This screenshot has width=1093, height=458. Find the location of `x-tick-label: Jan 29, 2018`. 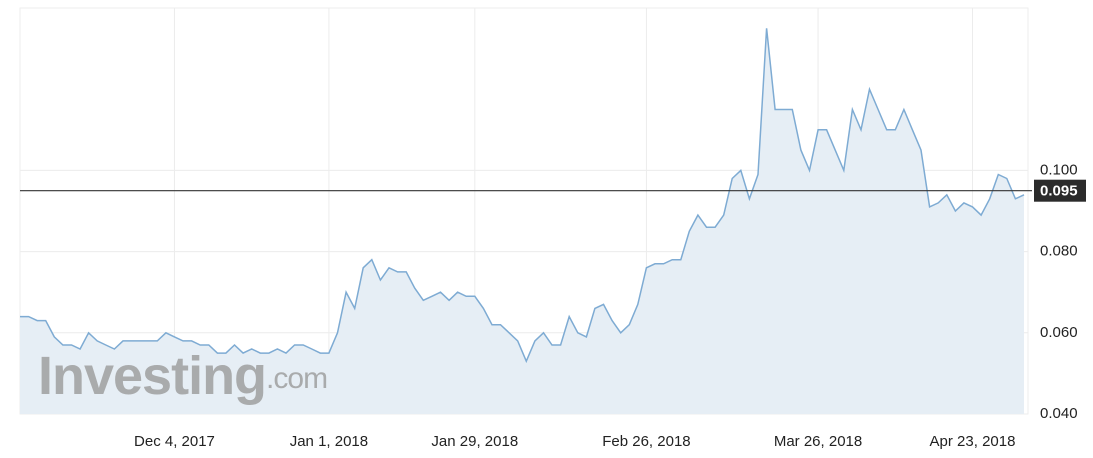

x-tick-label: Jan 29, 2018 is located at coordinates (474, 441).